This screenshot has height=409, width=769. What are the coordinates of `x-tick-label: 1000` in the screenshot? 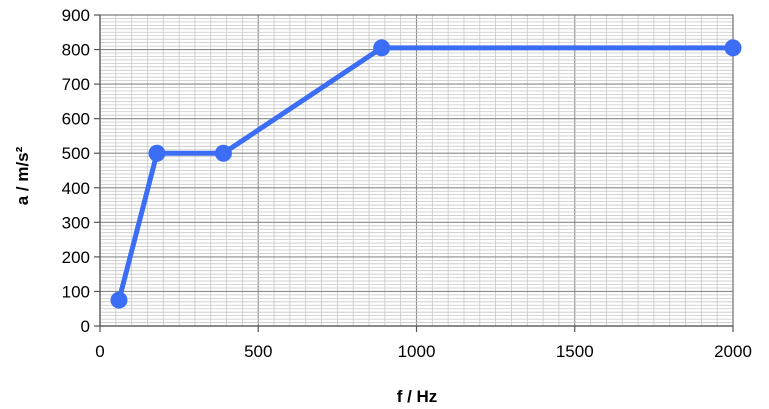 It's located at (417, 351).